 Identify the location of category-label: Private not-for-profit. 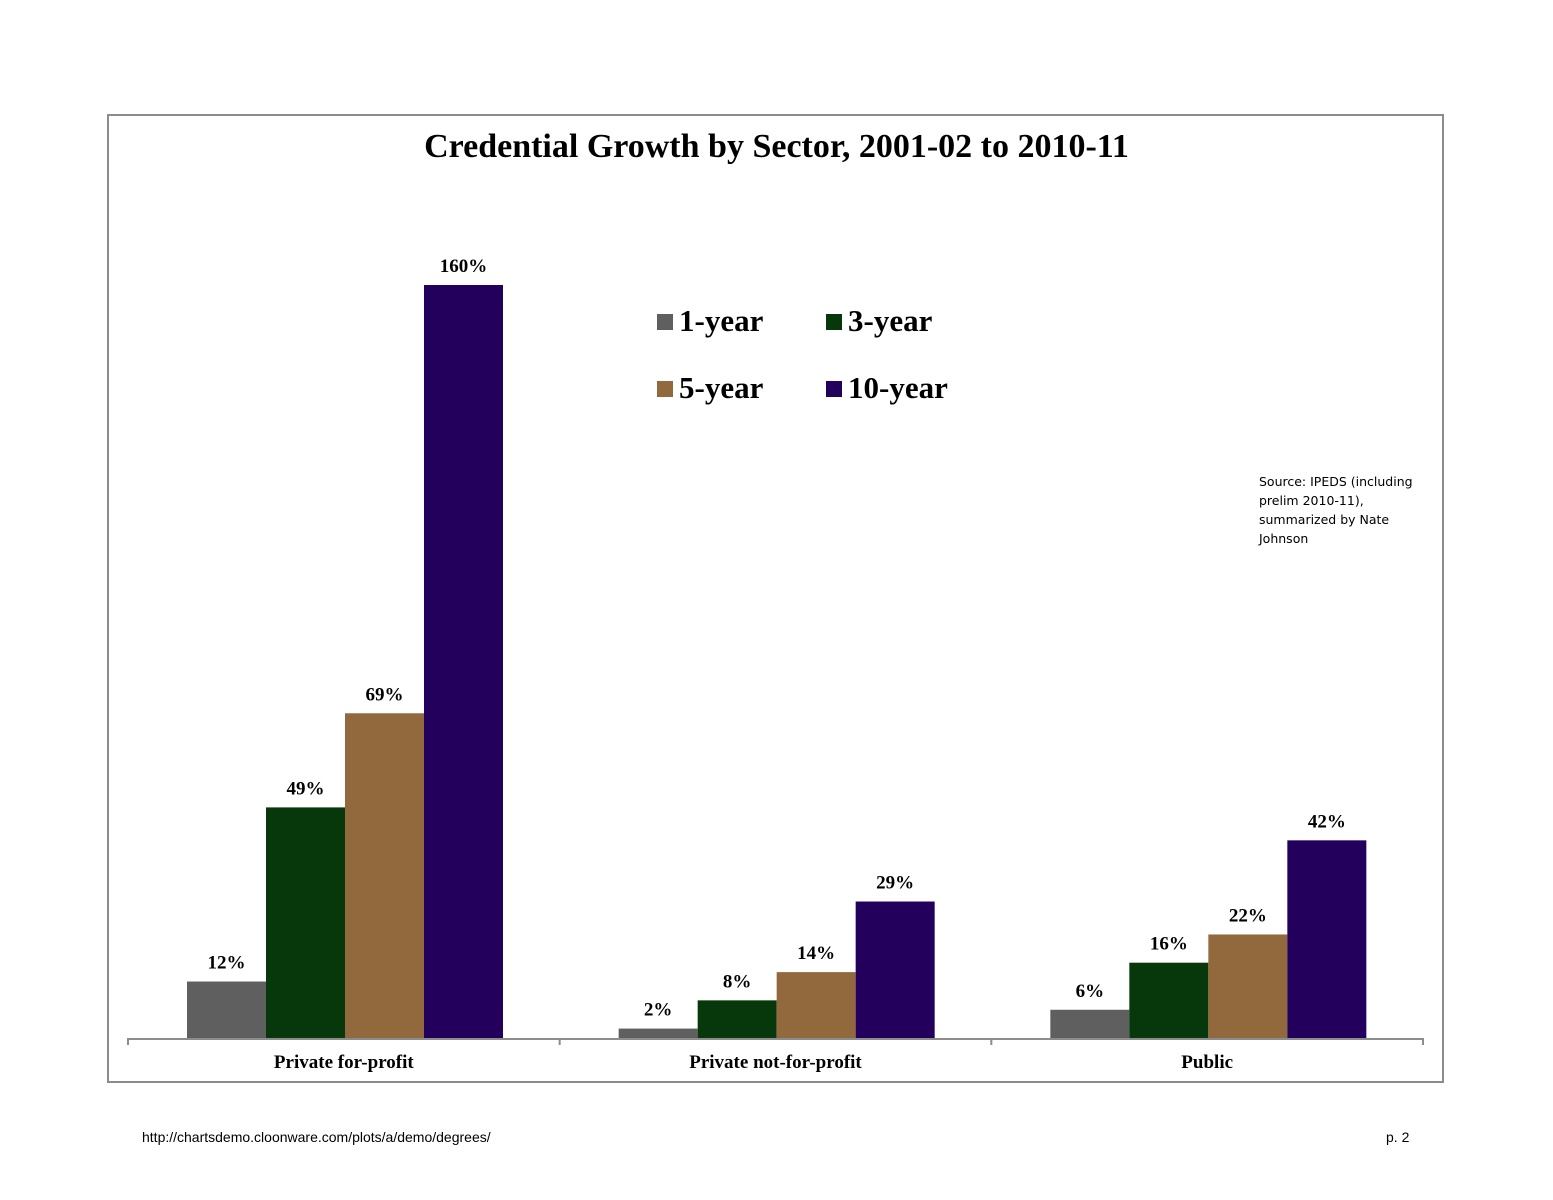
(775, 1062).